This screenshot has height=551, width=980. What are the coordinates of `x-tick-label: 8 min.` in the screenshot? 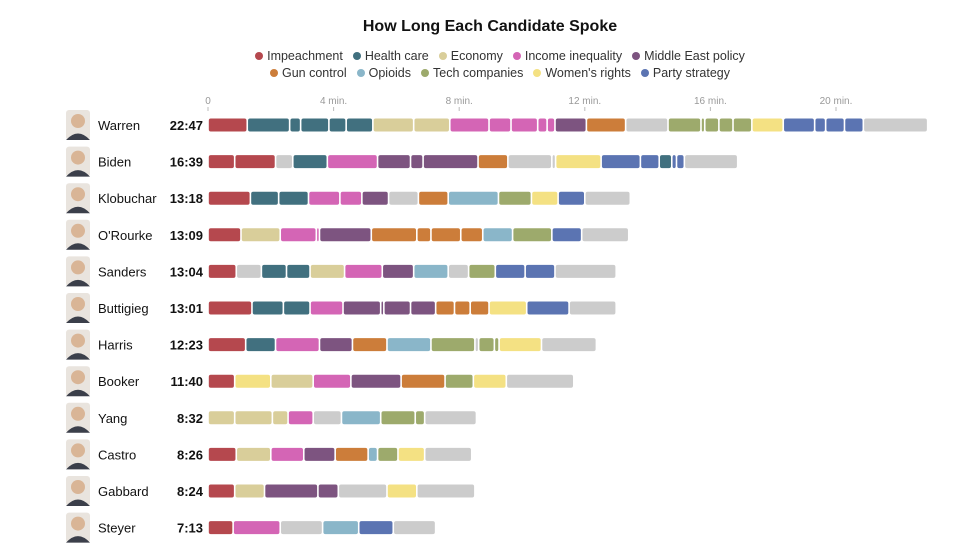 It's located at (459, 101).